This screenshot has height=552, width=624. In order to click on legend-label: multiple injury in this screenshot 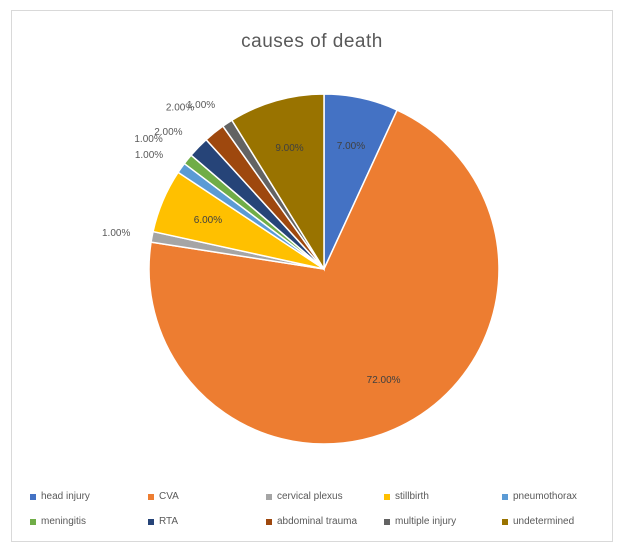, I will do `click(426, 521)`.